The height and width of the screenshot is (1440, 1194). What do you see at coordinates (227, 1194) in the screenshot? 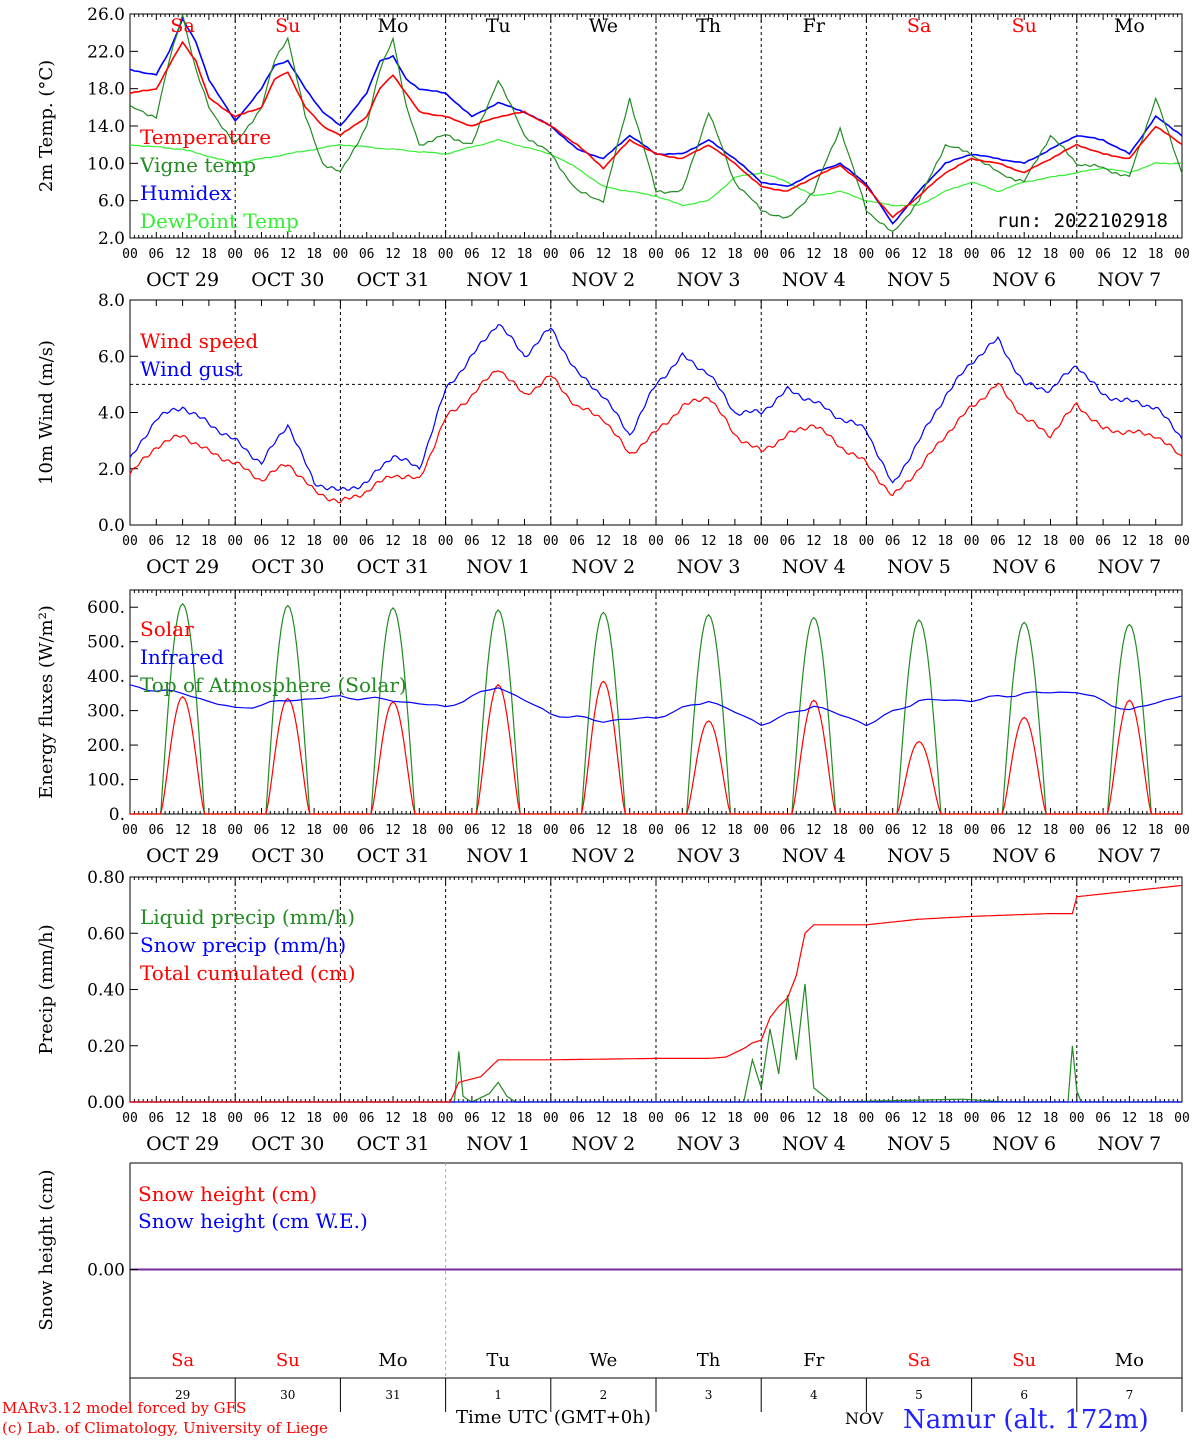
I see `legend-entry: Snow height (cm)` at bounding box center [227, 1194].